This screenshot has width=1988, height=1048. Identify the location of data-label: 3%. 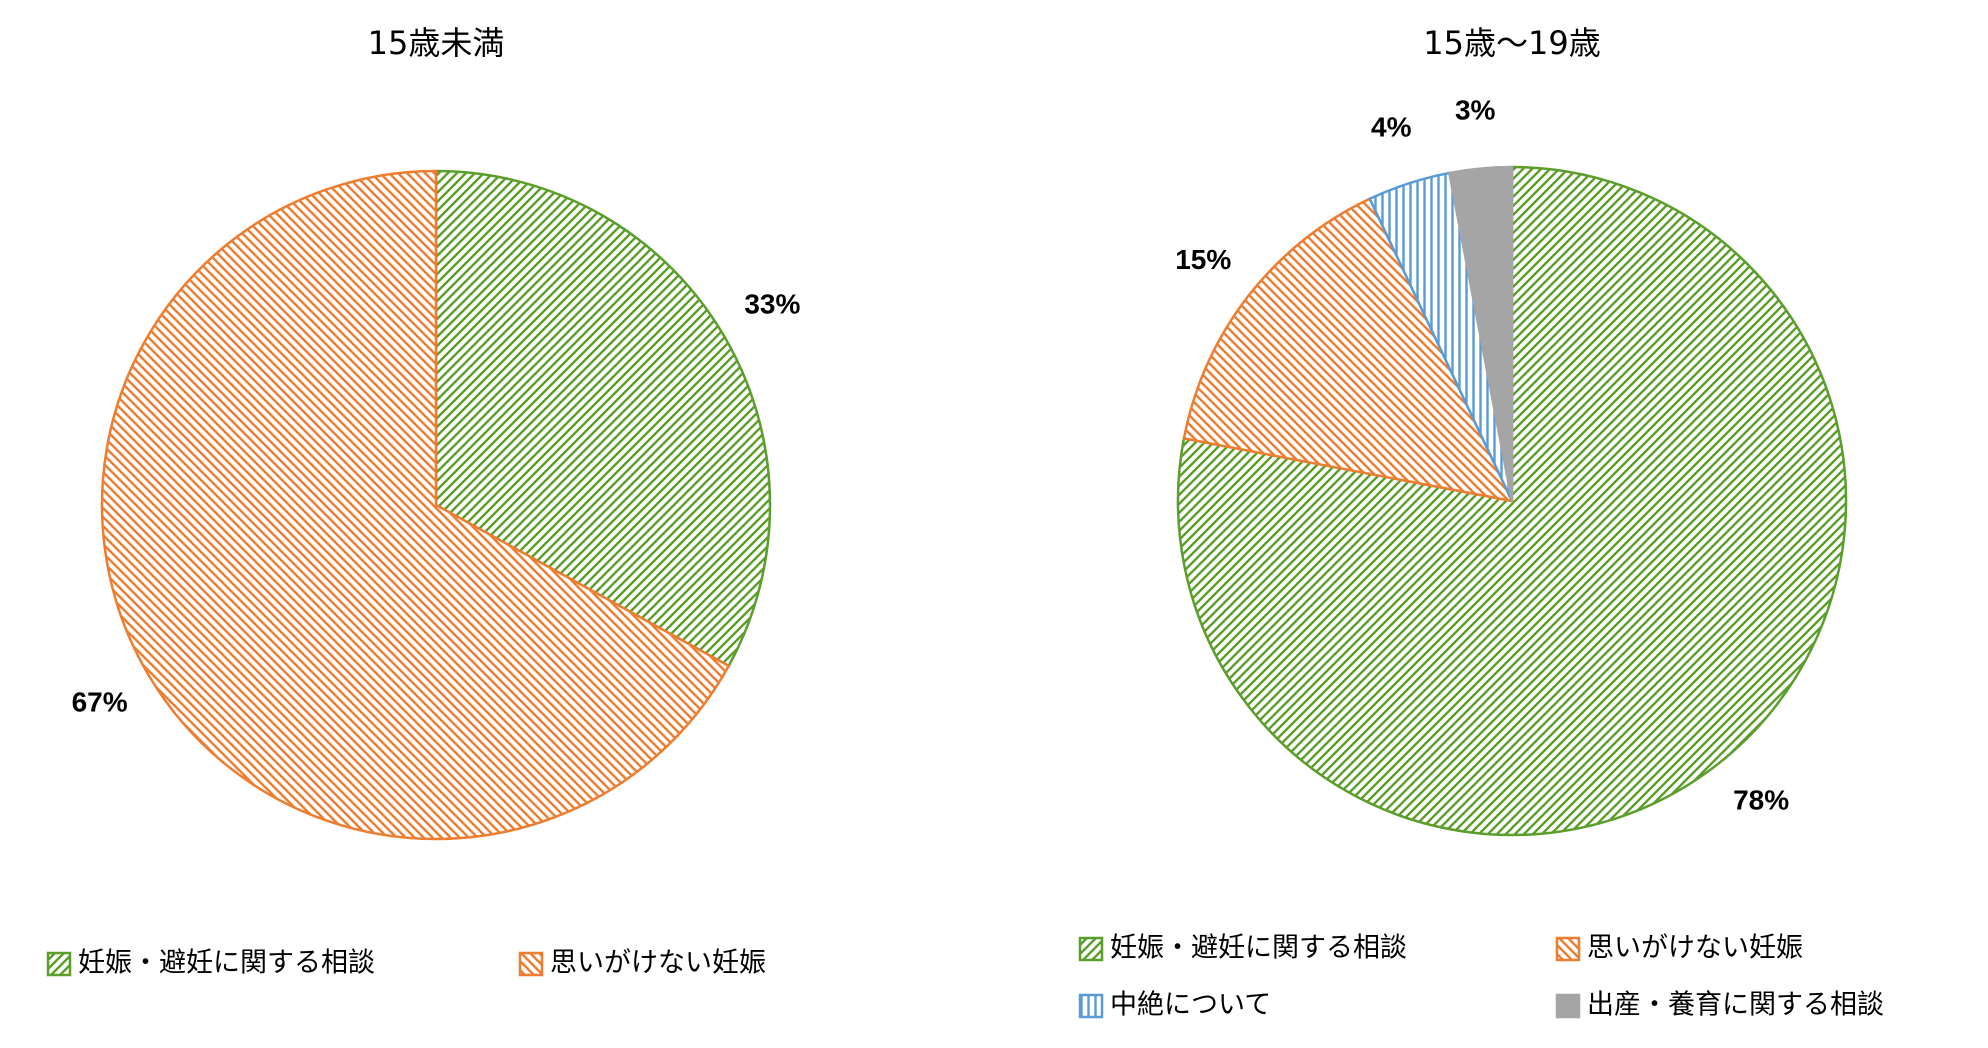
(1475, 109).